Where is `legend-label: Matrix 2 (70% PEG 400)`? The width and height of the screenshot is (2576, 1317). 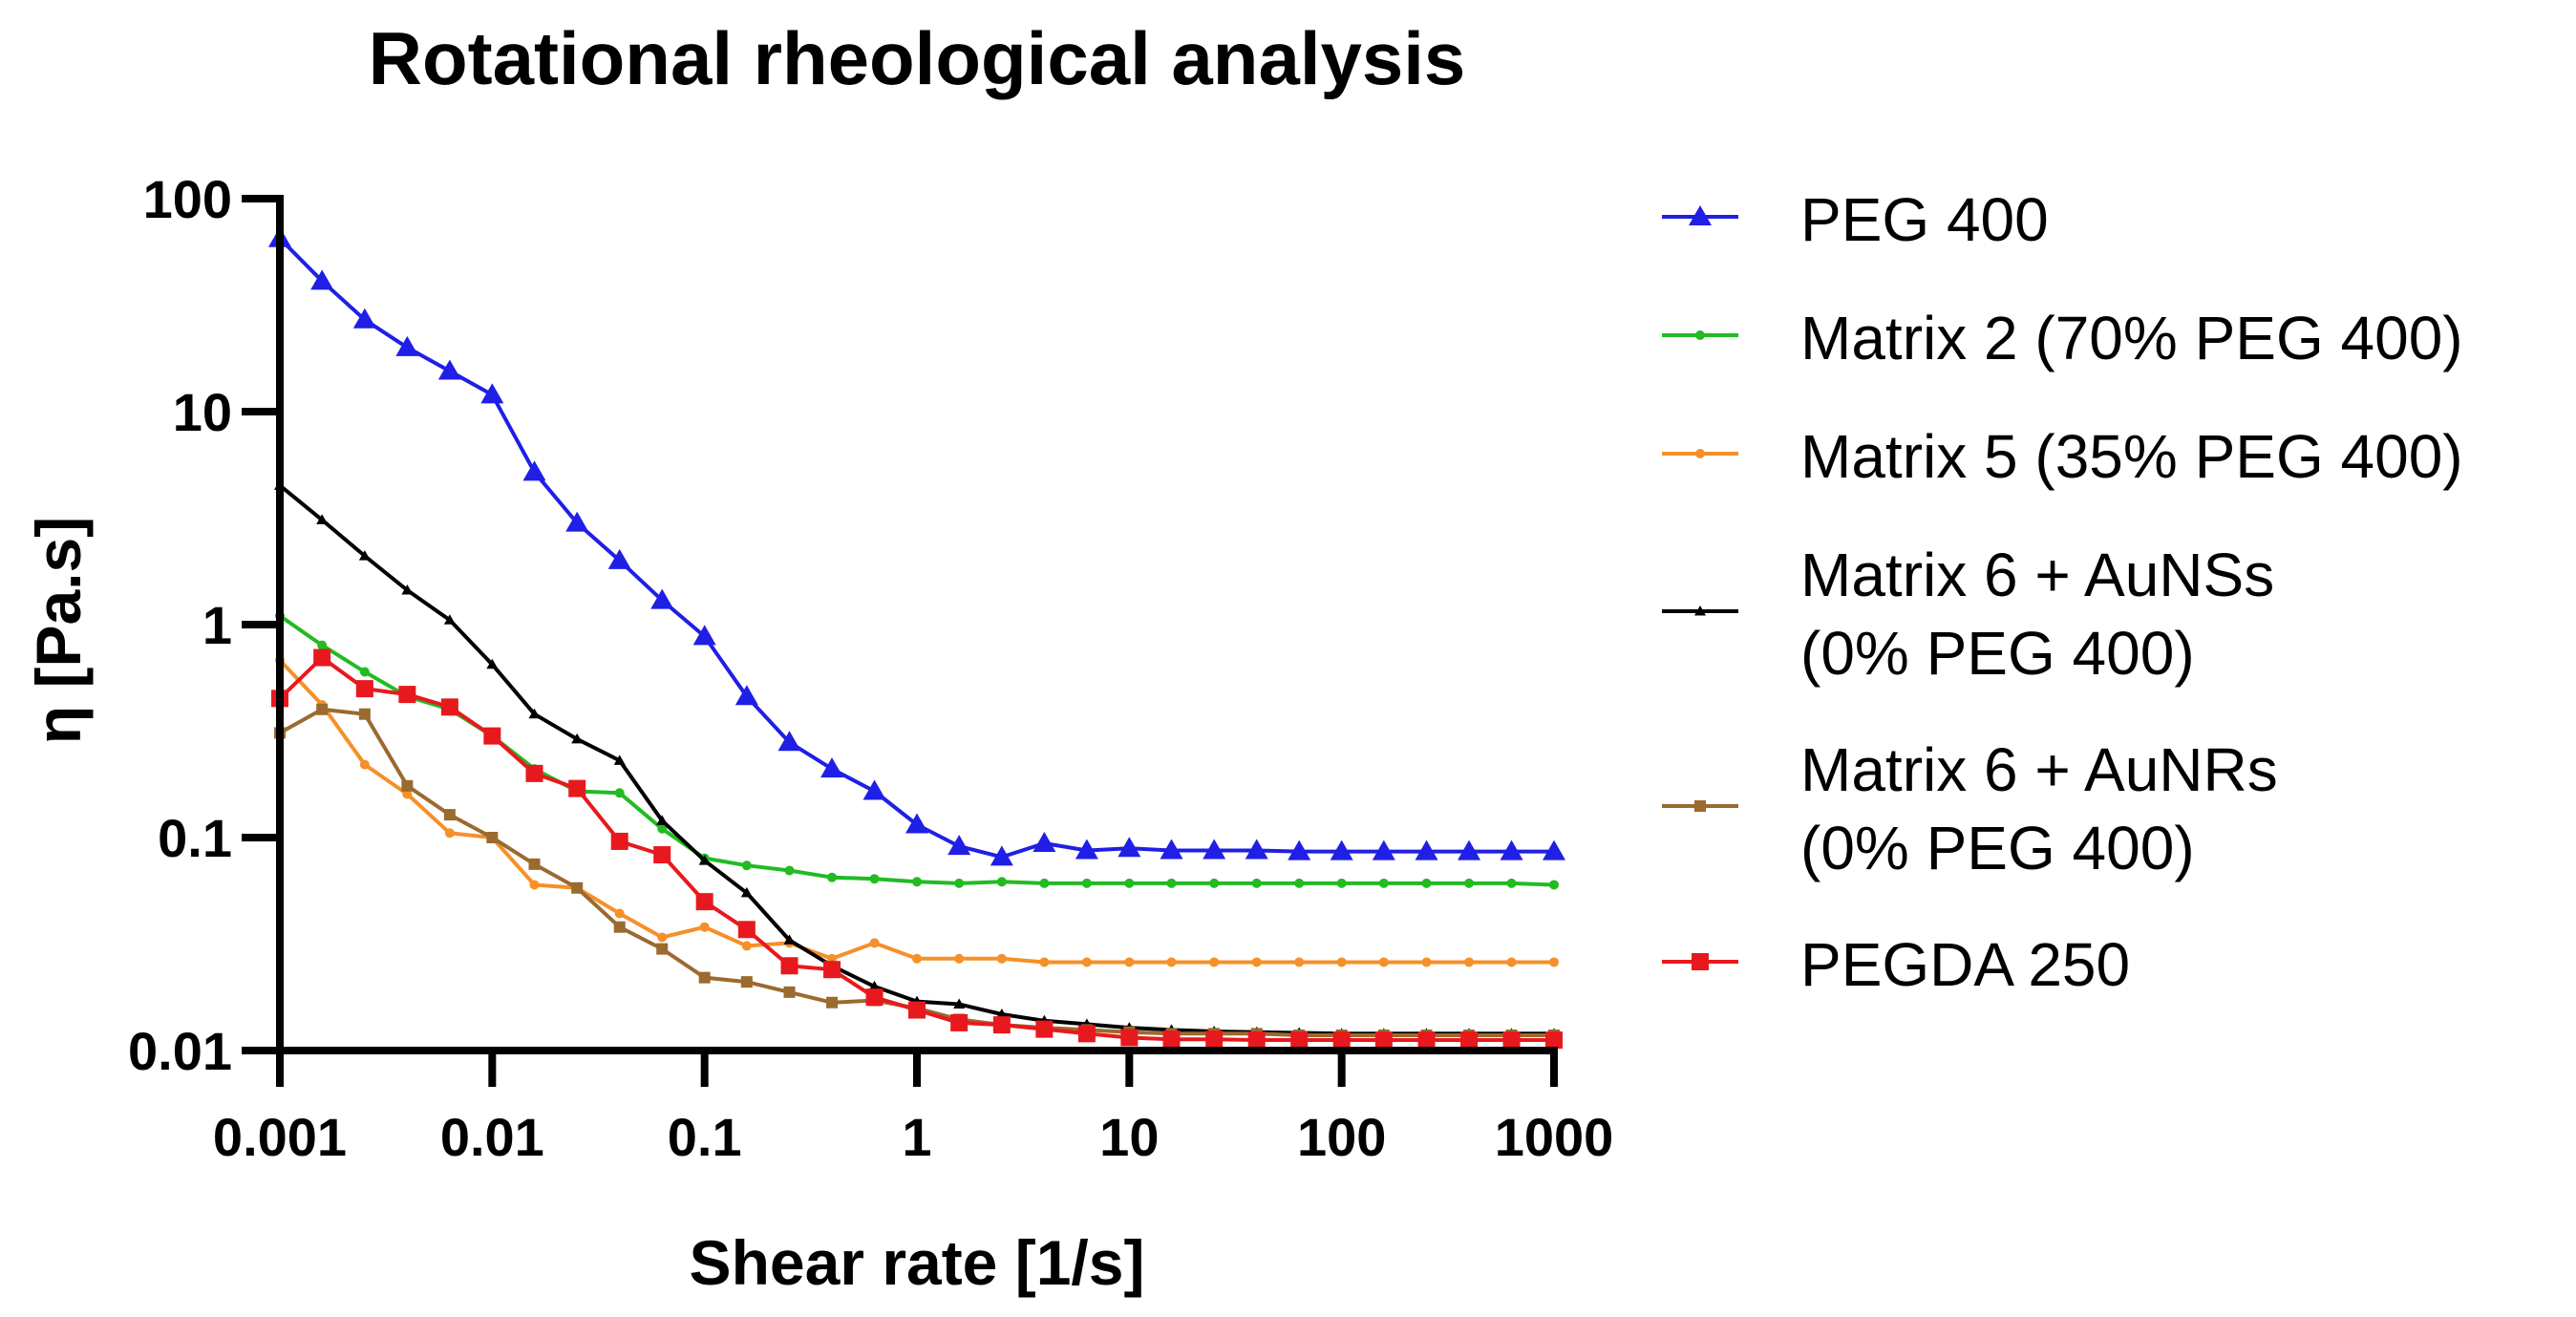 legend-label: Matrix 2 (70% PEG 400) is located at coordinates (2131, 338).